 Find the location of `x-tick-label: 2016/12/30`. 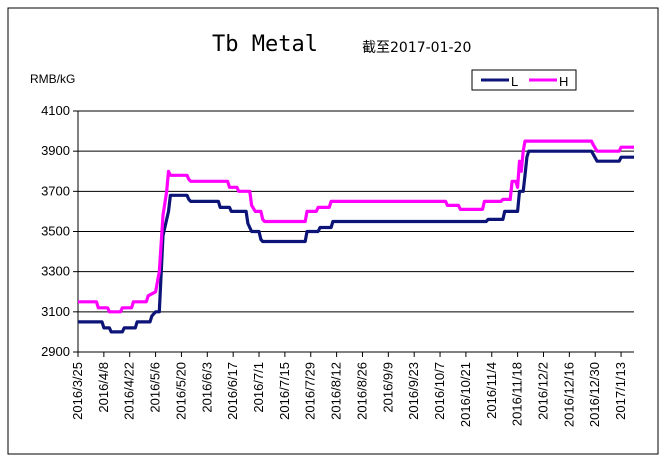

x-tick-label: 2016/12/30 is located at coordinates (594, 394).